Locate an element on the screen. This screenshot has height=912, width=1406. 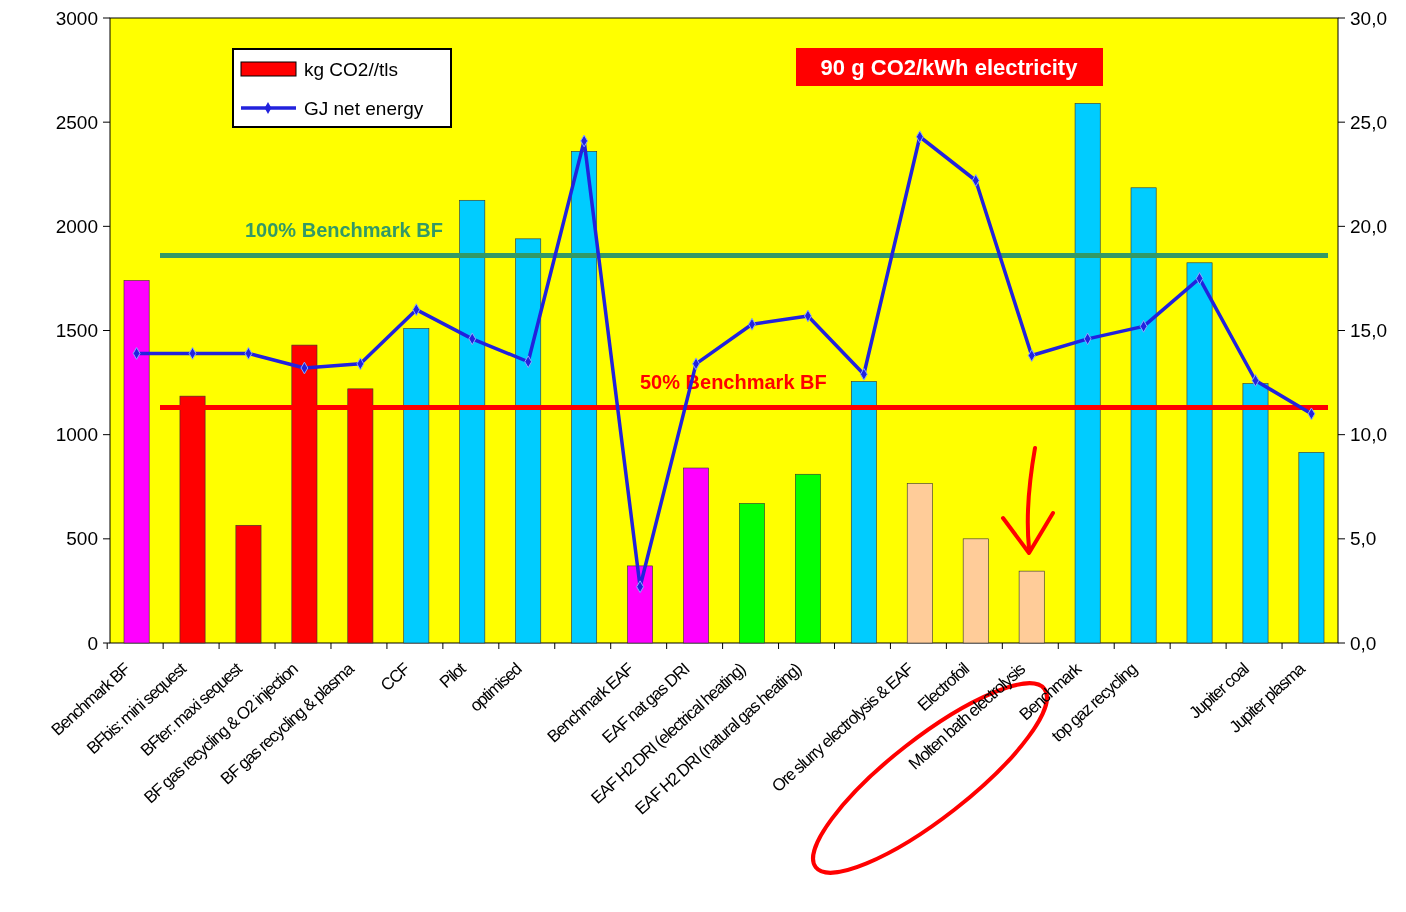
annotation: 90 g CO2/kWh electricity is located at coordinates (949, 67).